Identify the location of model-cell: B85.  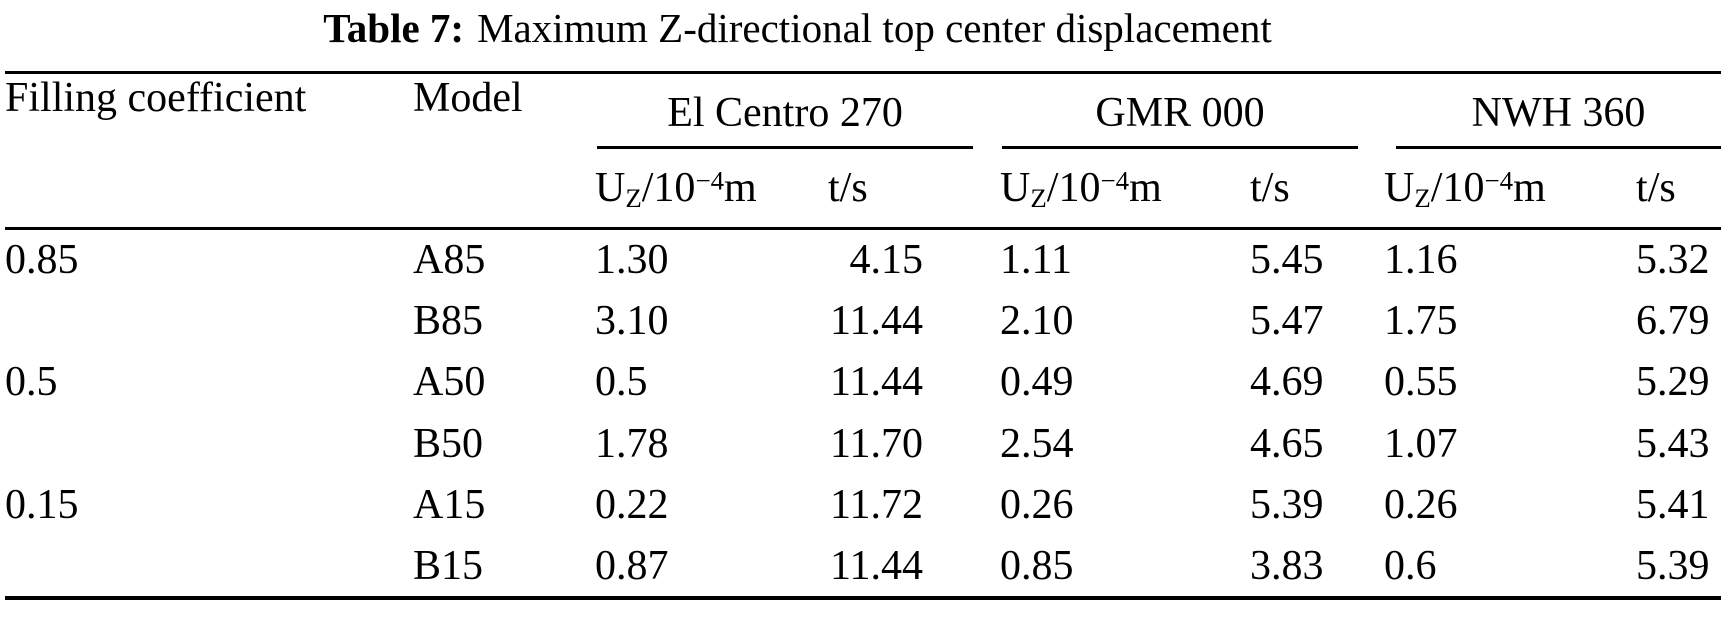
(448, 320).